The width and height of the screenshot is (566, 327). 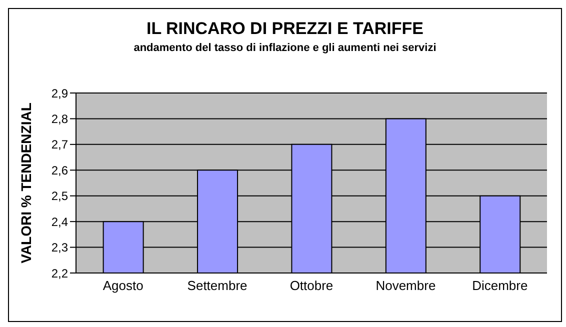 What do you see at coordinates (59, 221) in the screenshot?
I see `y-tick-label: 2,4` at bounding box center [59, 221].